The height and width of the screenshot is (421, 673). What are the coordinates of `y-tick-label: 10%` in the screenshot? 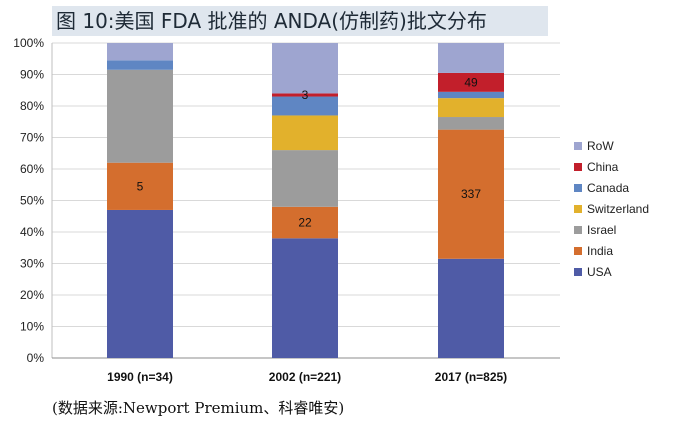 It's located at (32, 327).